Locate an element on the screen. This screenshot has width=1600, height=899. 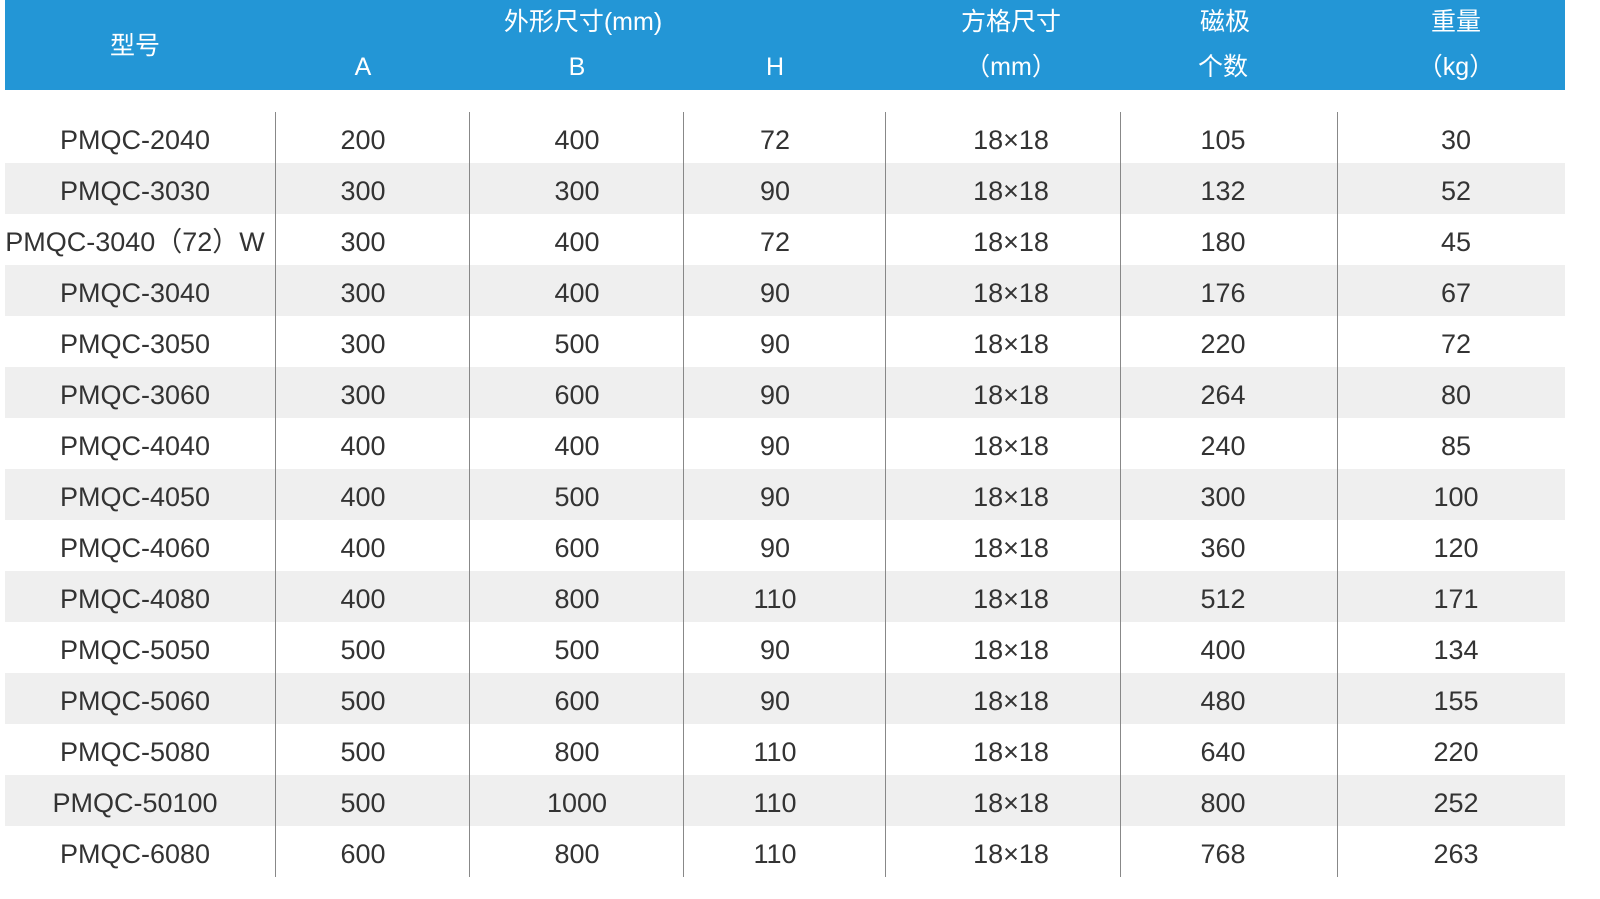
cell-model: PMQC-3060 is located at coordinates (135, 395).